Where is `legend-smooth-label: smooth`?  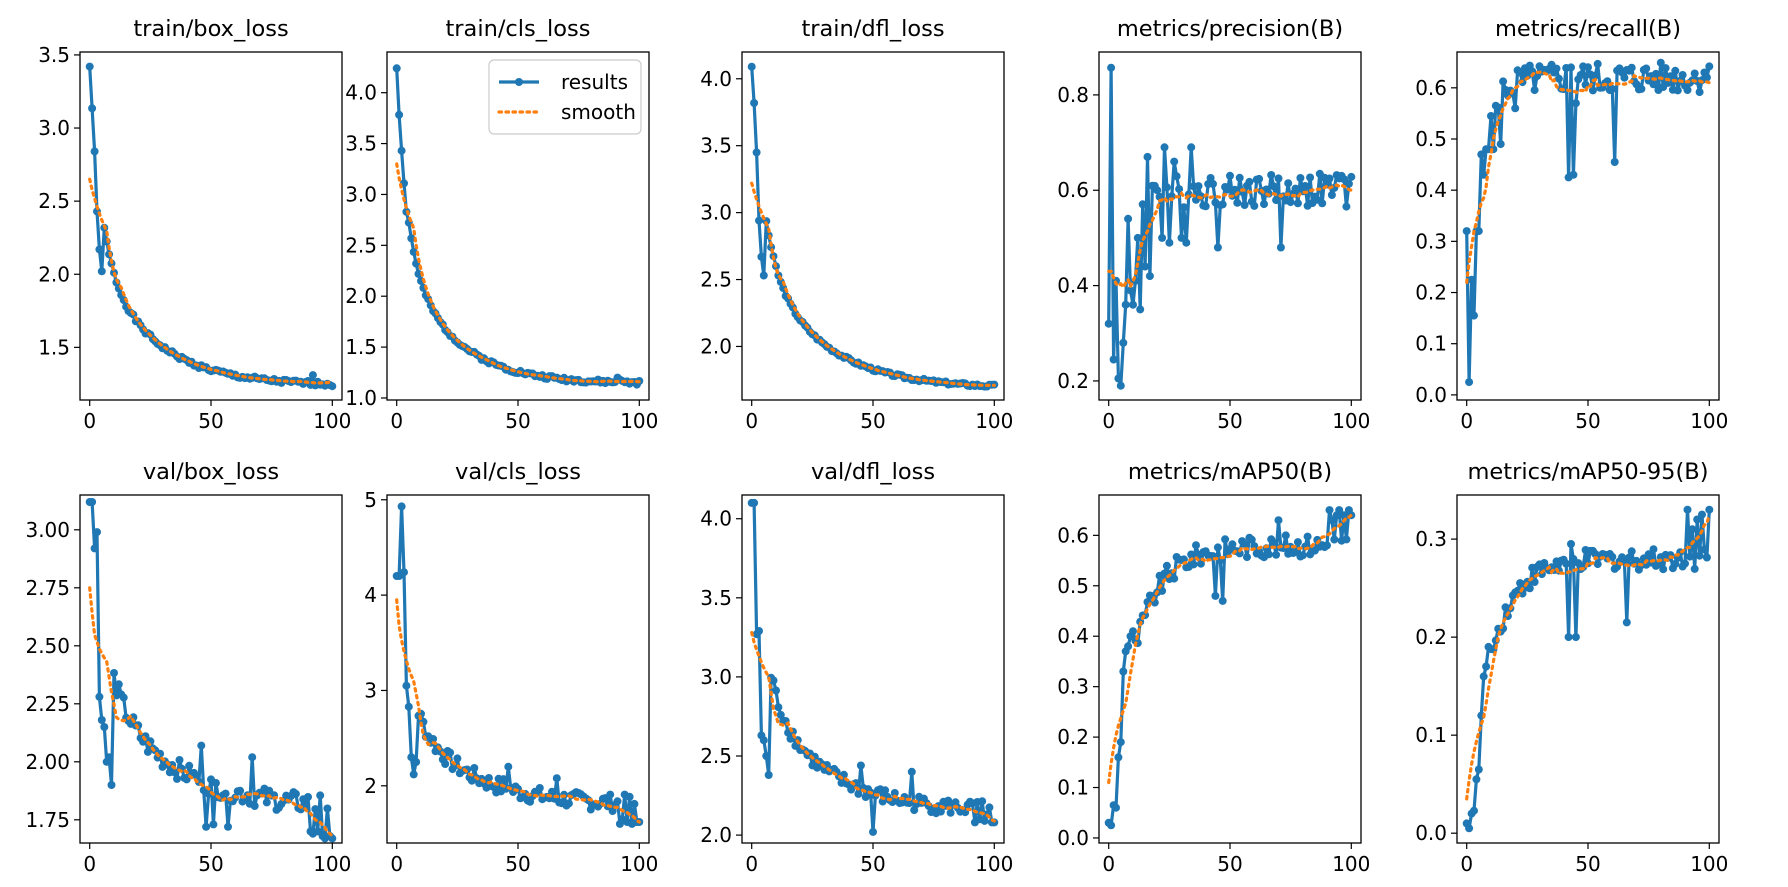 legend-smooth-label: smooth is located at coordinates (598, 112).